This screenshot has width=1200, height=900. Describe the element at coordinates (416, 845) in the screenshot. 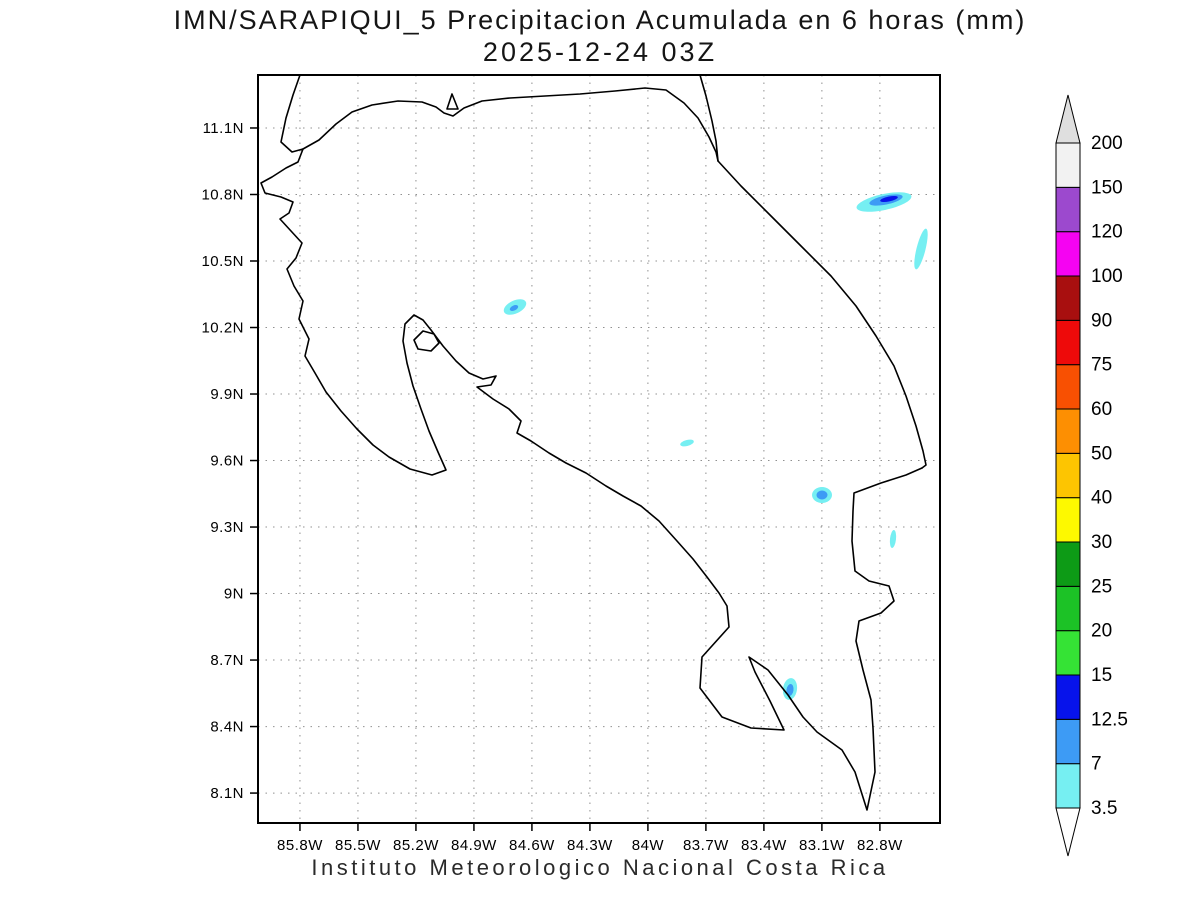

I see `lon-tick-label: 85.2W` at that location.